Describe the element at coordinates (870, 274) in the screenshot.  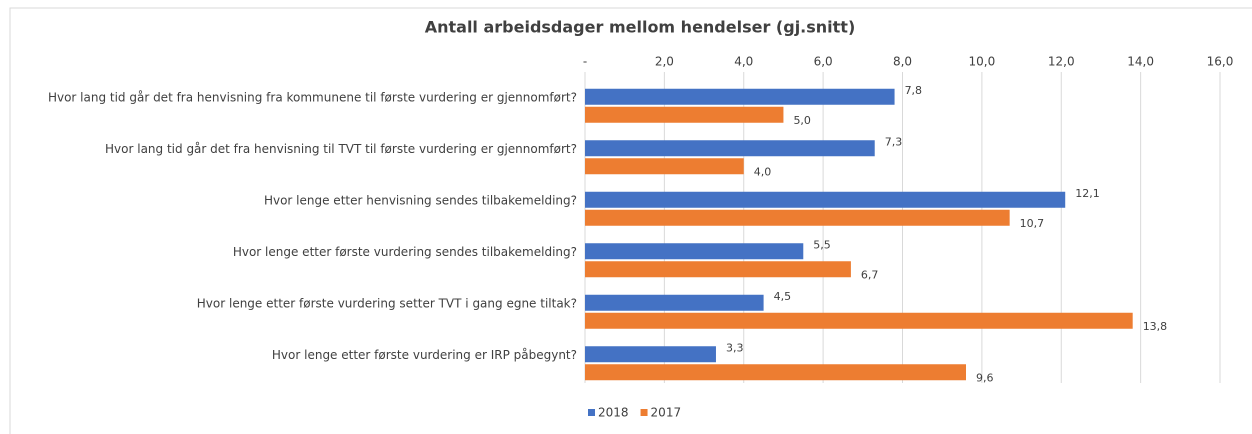
I see `value-label: 6,7` at that location.